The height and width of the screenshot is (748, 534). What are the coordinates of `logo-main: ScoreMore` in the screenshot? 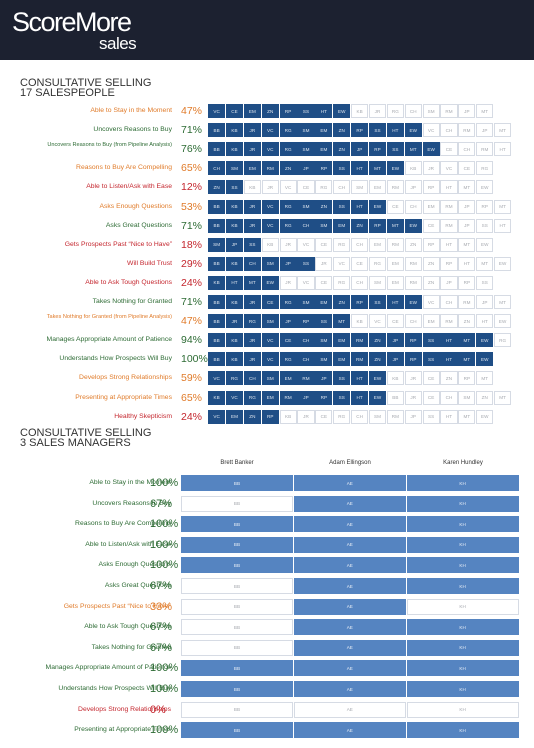 It's located at (72, 22).